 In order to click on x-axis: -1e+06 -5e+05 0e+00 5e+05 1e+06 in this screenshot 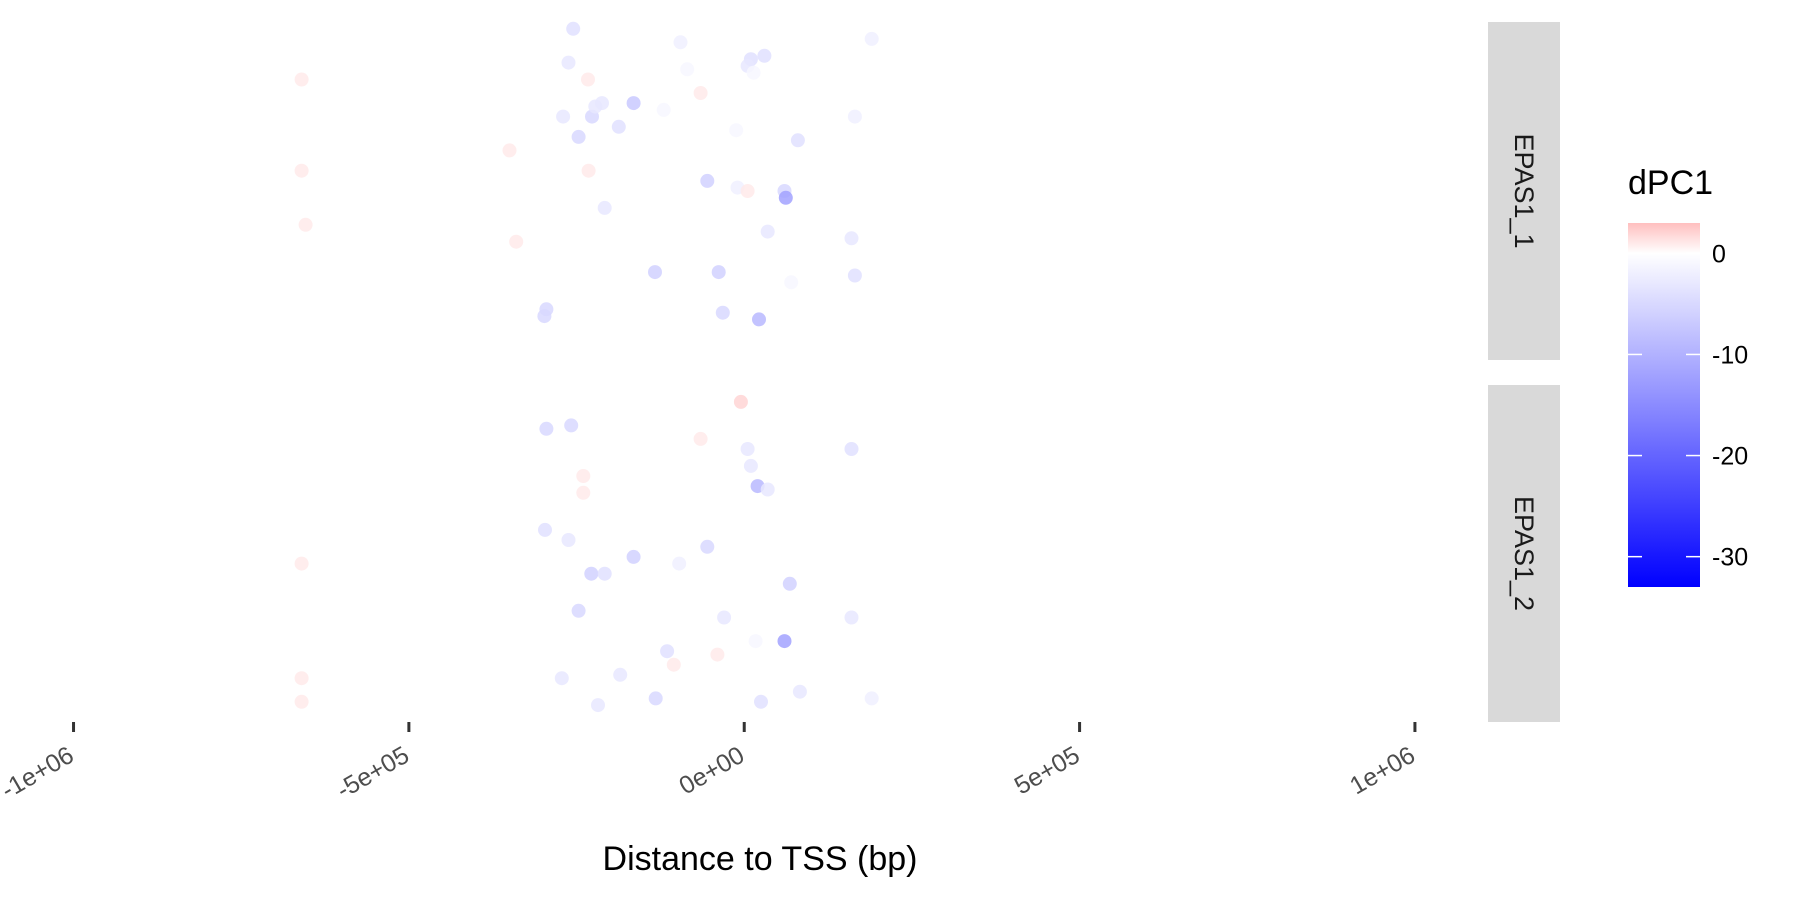, I will do `click(710, 763)`.